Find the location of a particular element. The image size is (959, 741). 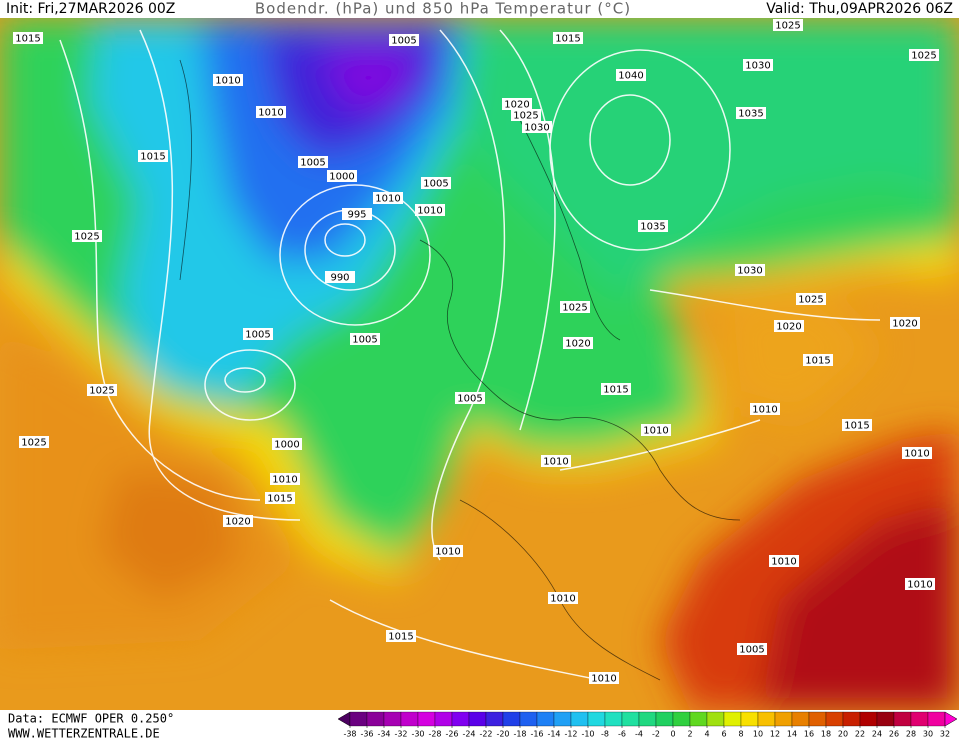

colorbar-tick-label: -26 is located at coordinates (451, 734).